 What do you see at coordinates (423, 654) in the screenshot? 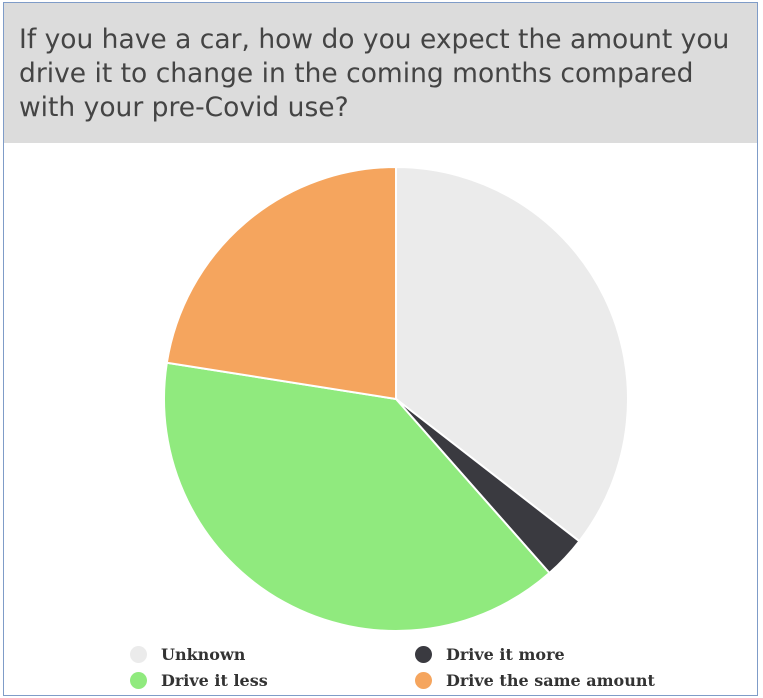
I see `legend-dot-drive-it-more` at bounding box center [423, 654].